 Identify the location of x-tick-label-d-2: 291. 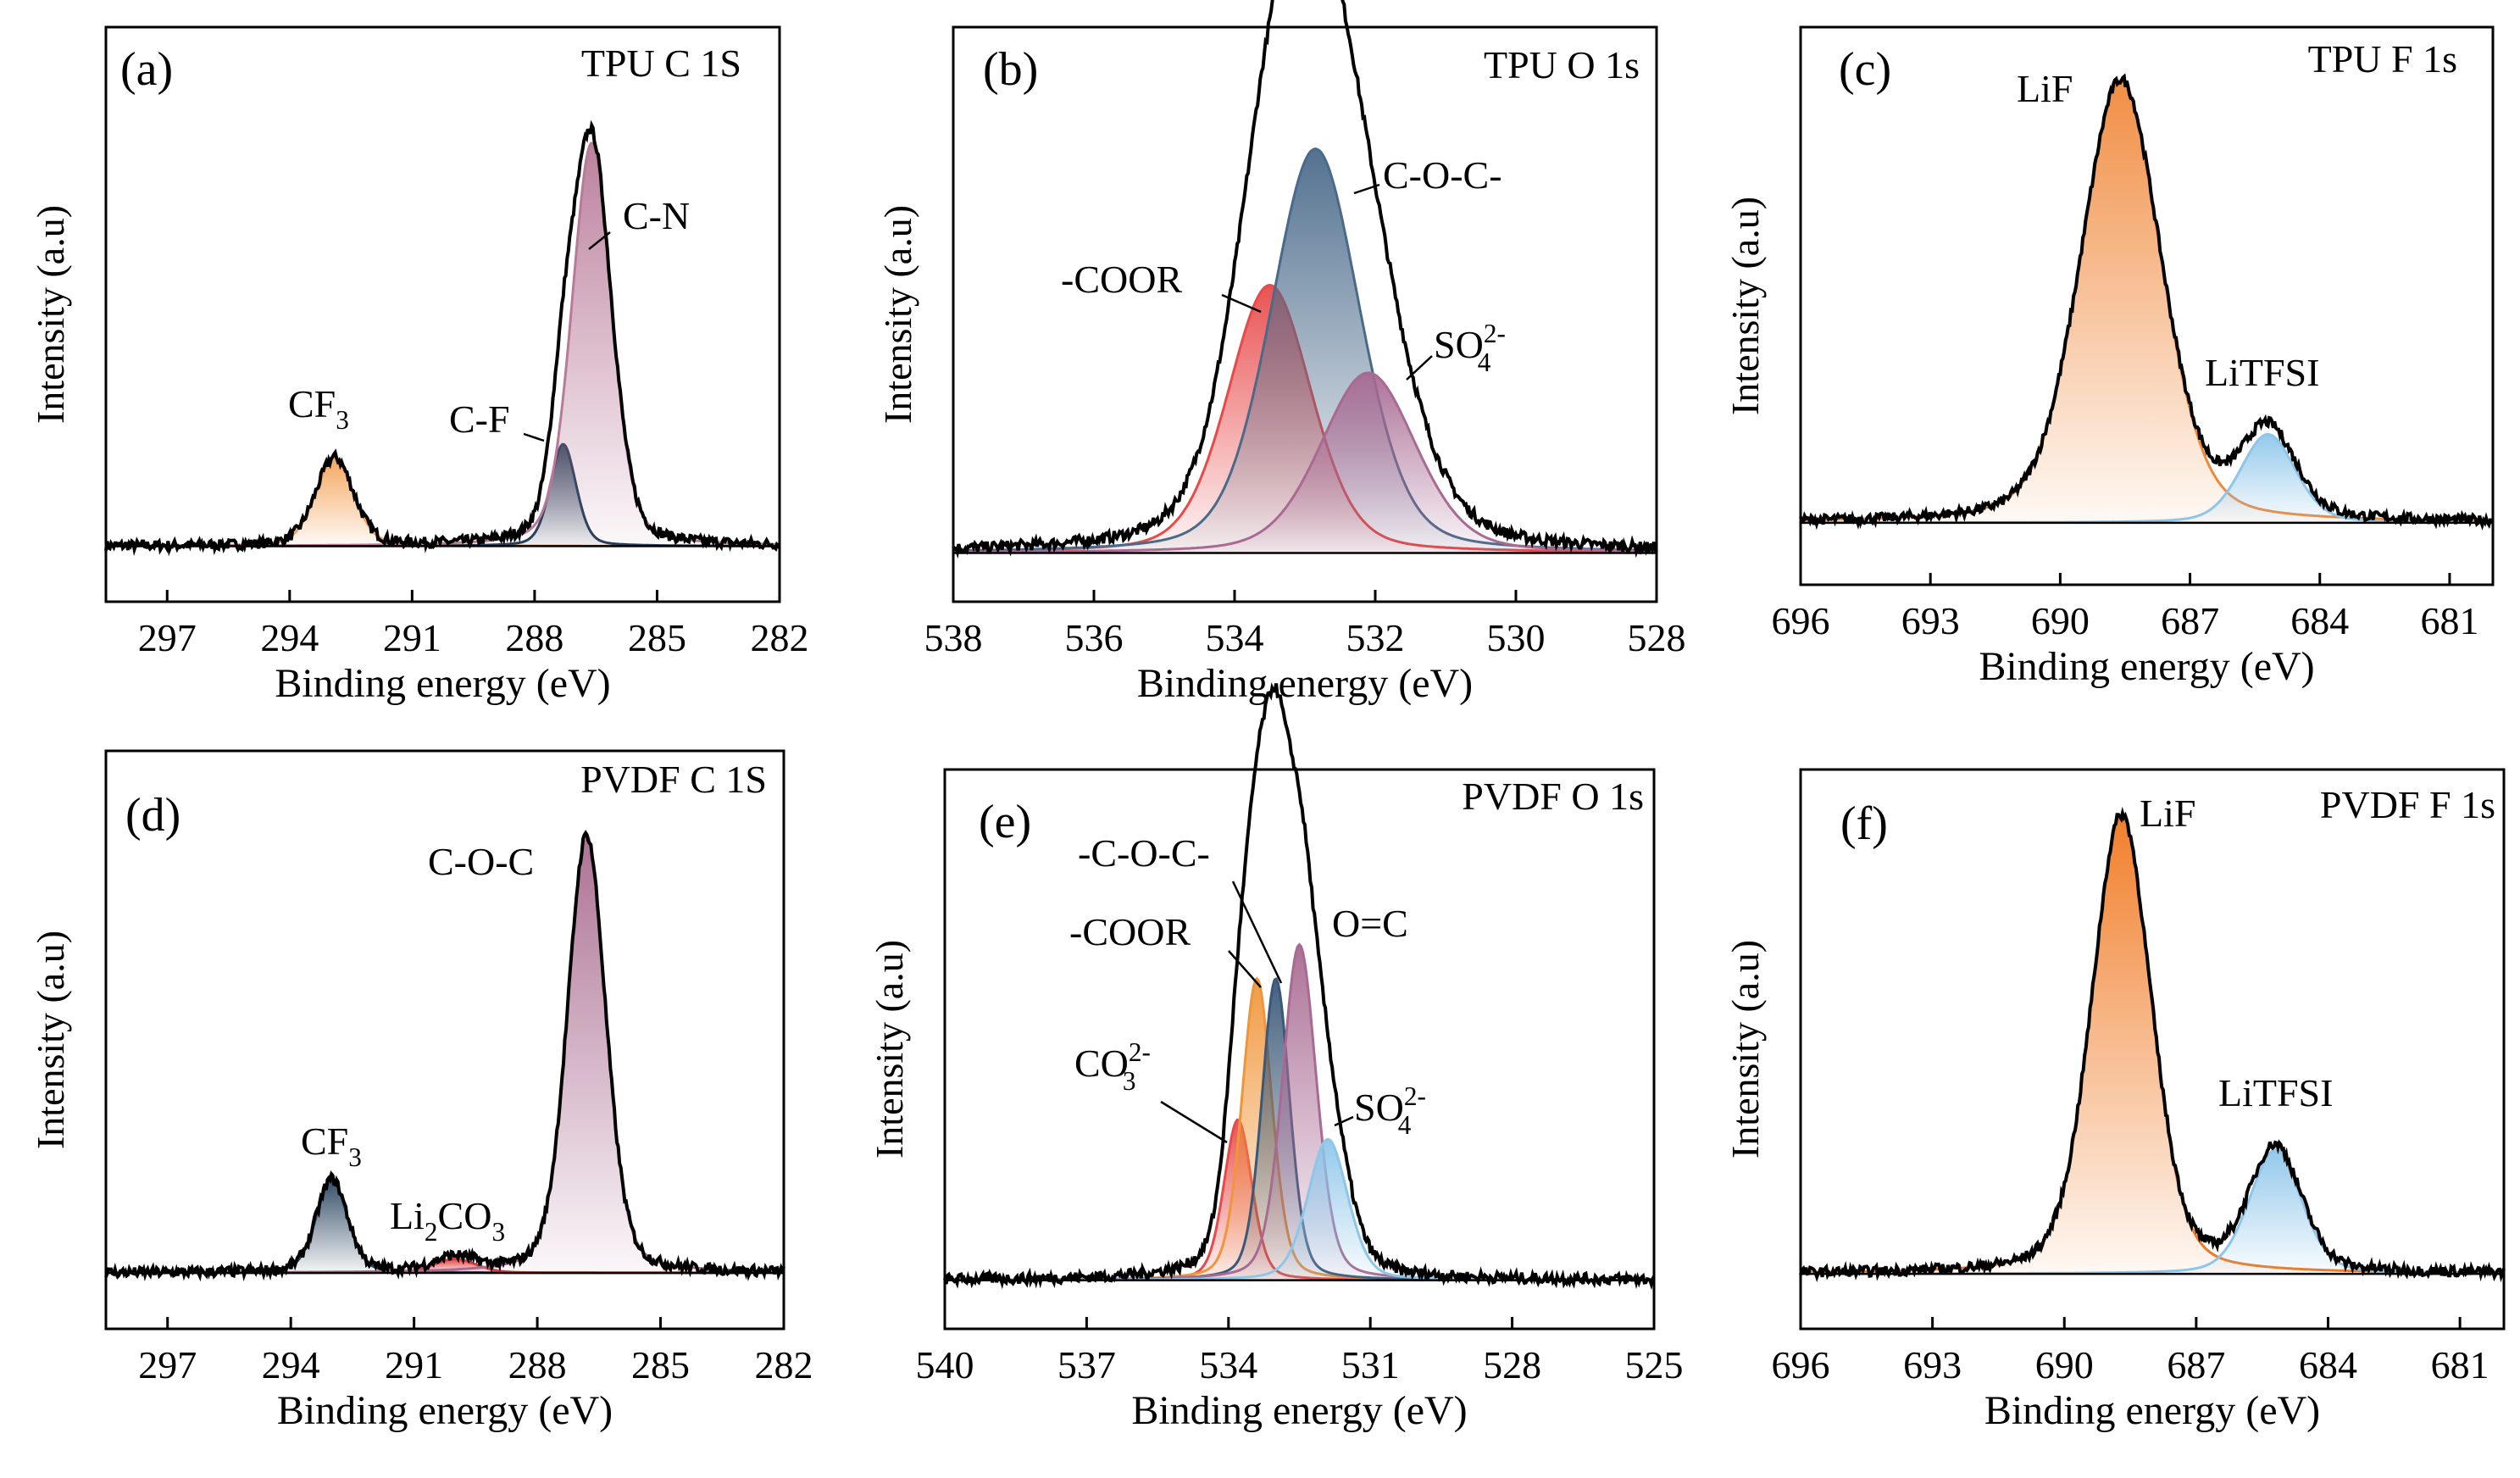
(414, 1364).